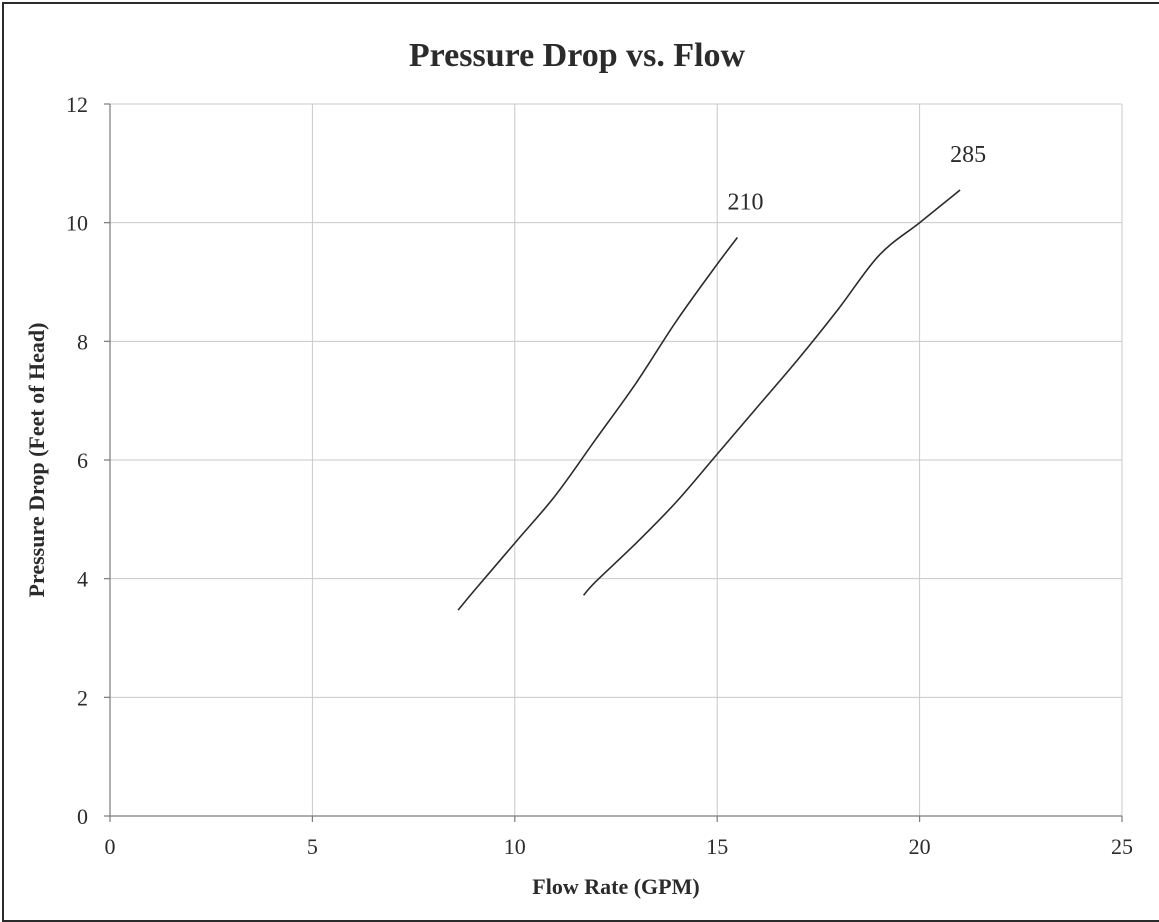 Image resolution: width=1159 pixels, height=922 pixels. Describe the element at coordinates (36, 460) in the screenshot. I see `y-axis-label: Pressure Drop (Feet of Head)` at that location.